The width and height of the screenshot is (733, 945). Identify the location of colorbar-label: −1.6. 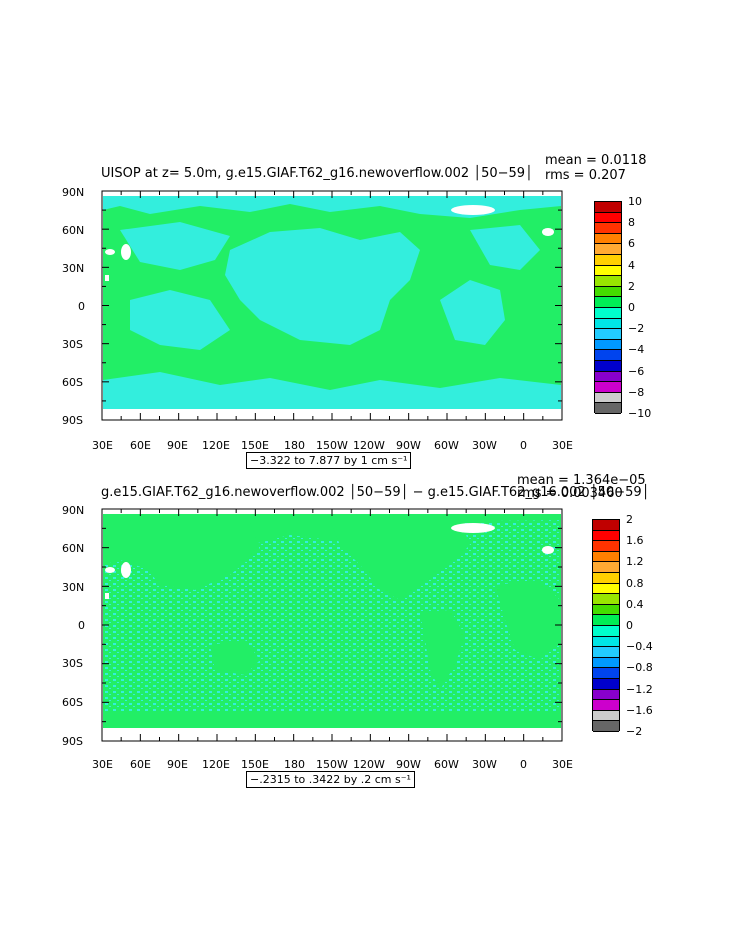
(639, 710).